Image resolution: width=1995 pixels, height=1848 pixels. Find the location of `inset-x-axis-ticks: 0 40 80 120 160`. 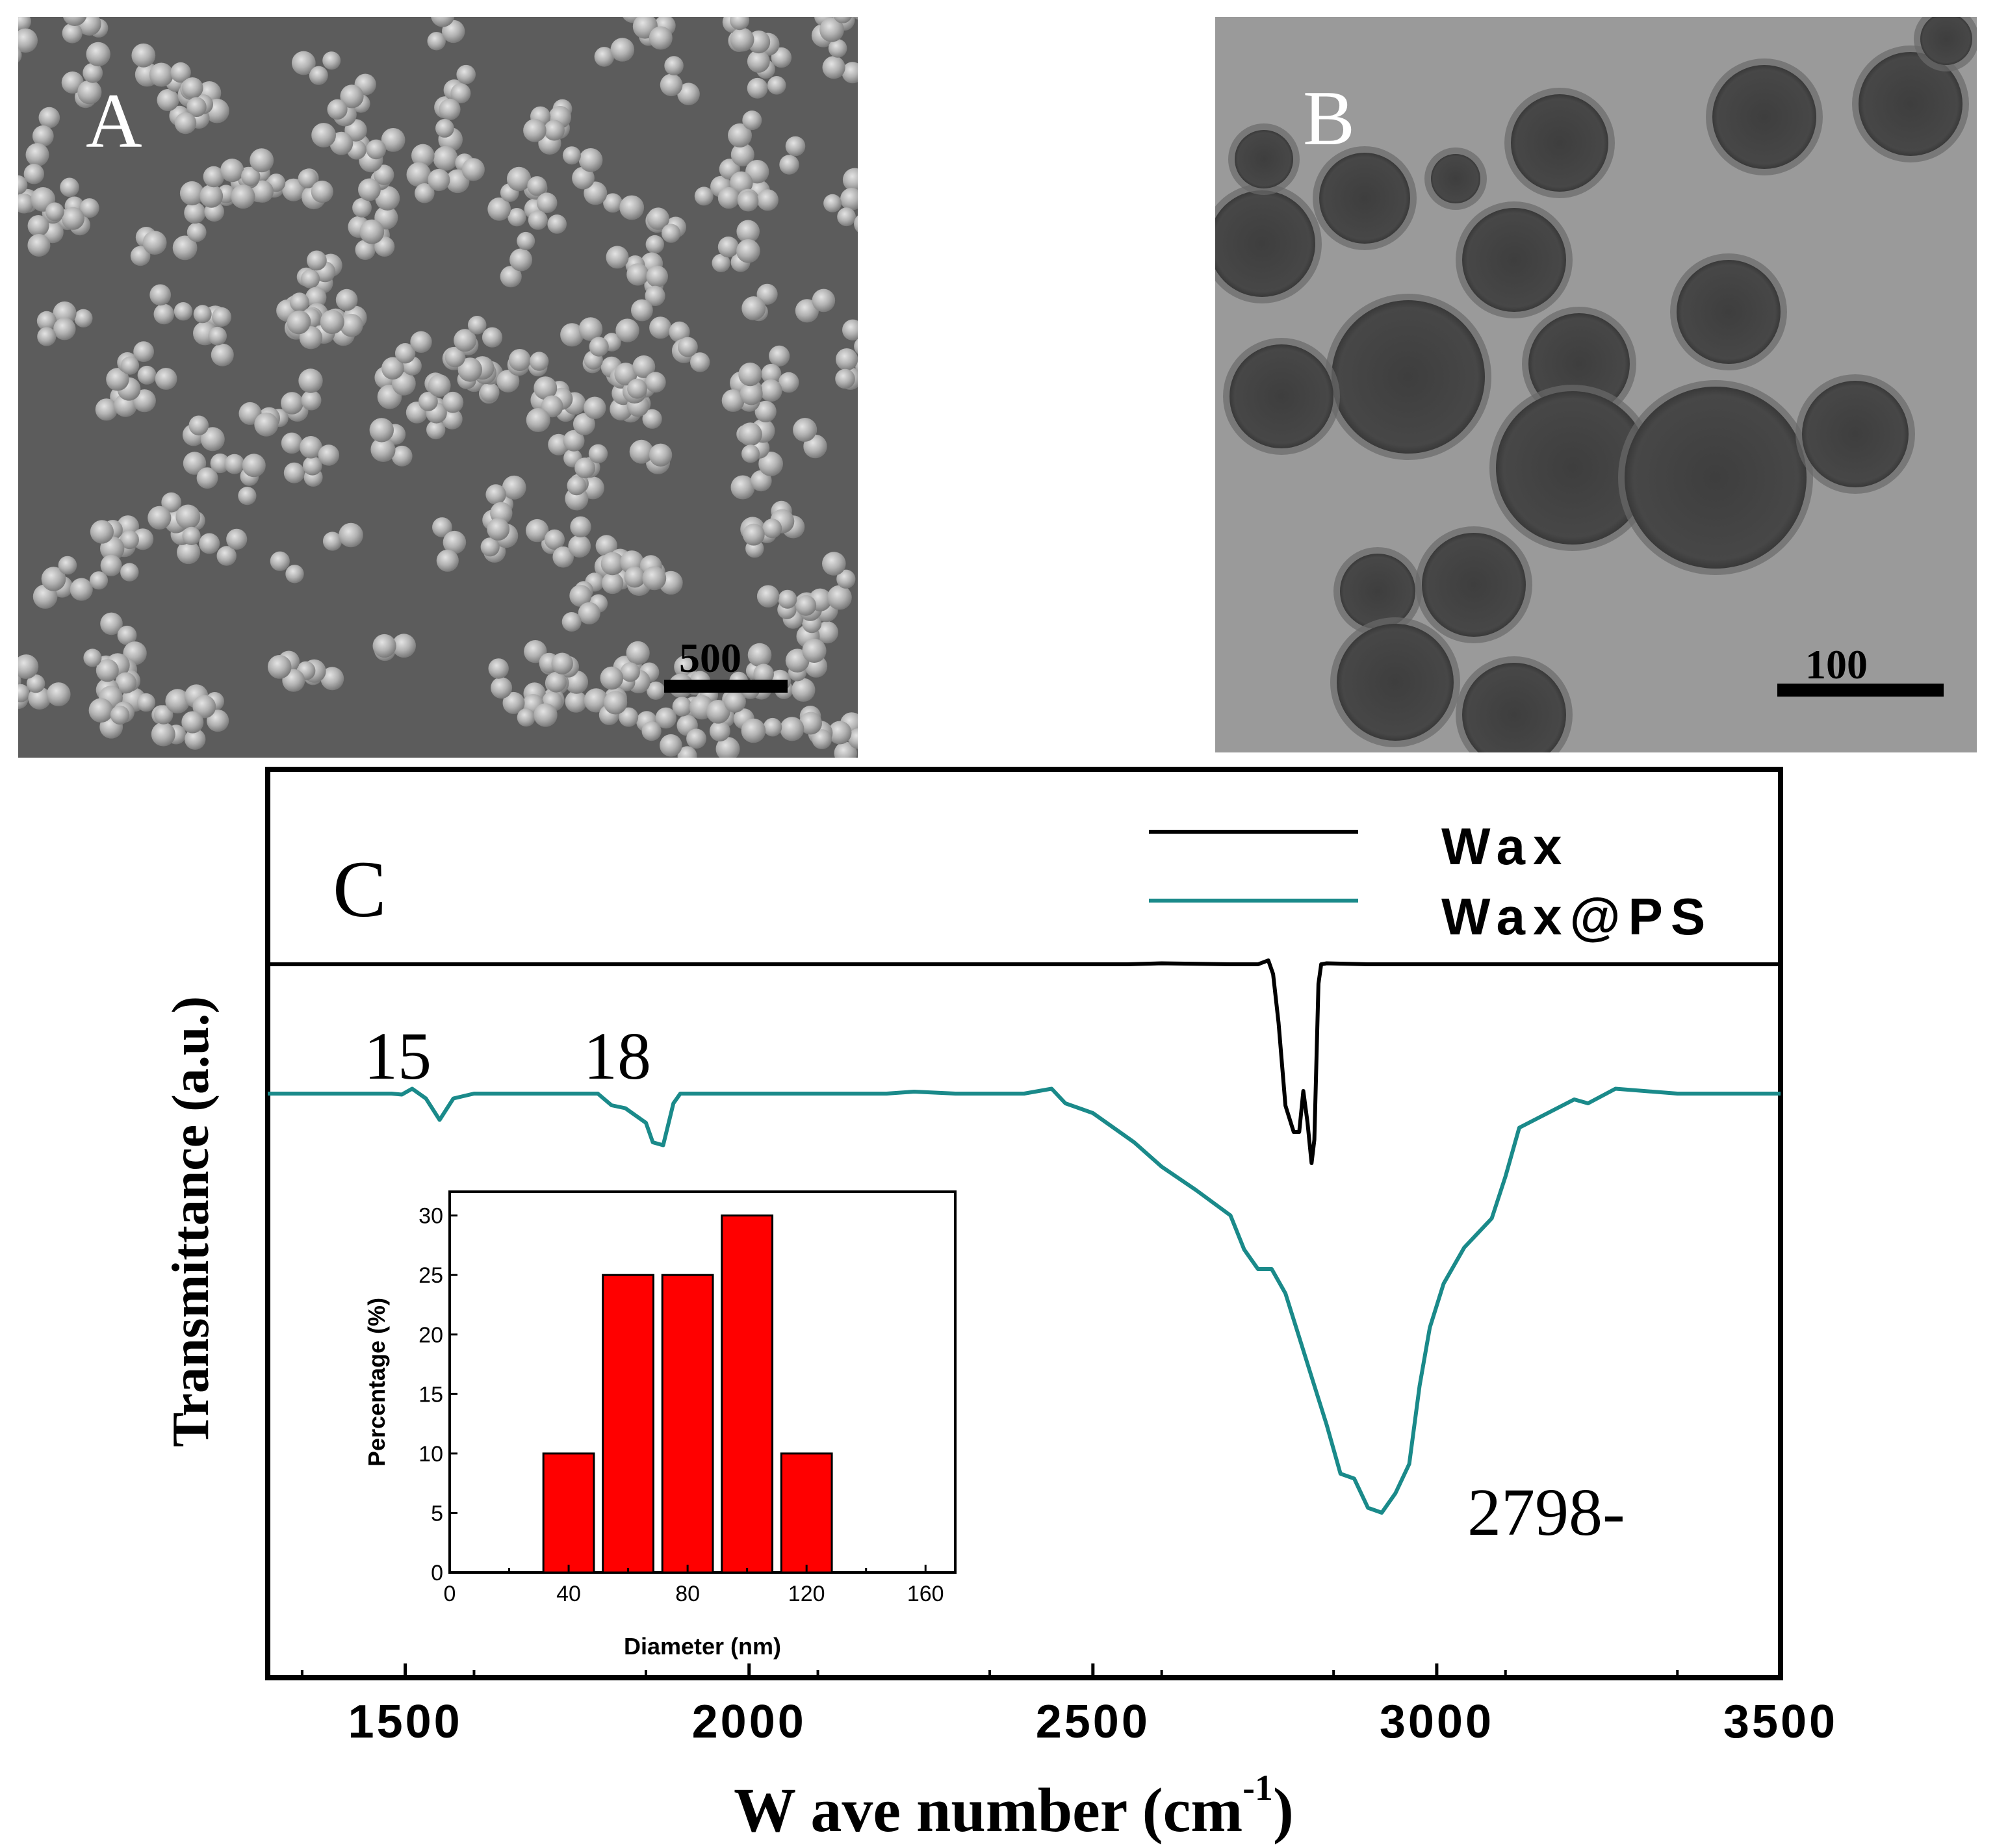

inset-x-axis-ticks: 0 40 80 120 160 is located at coordinates (694, 1585).